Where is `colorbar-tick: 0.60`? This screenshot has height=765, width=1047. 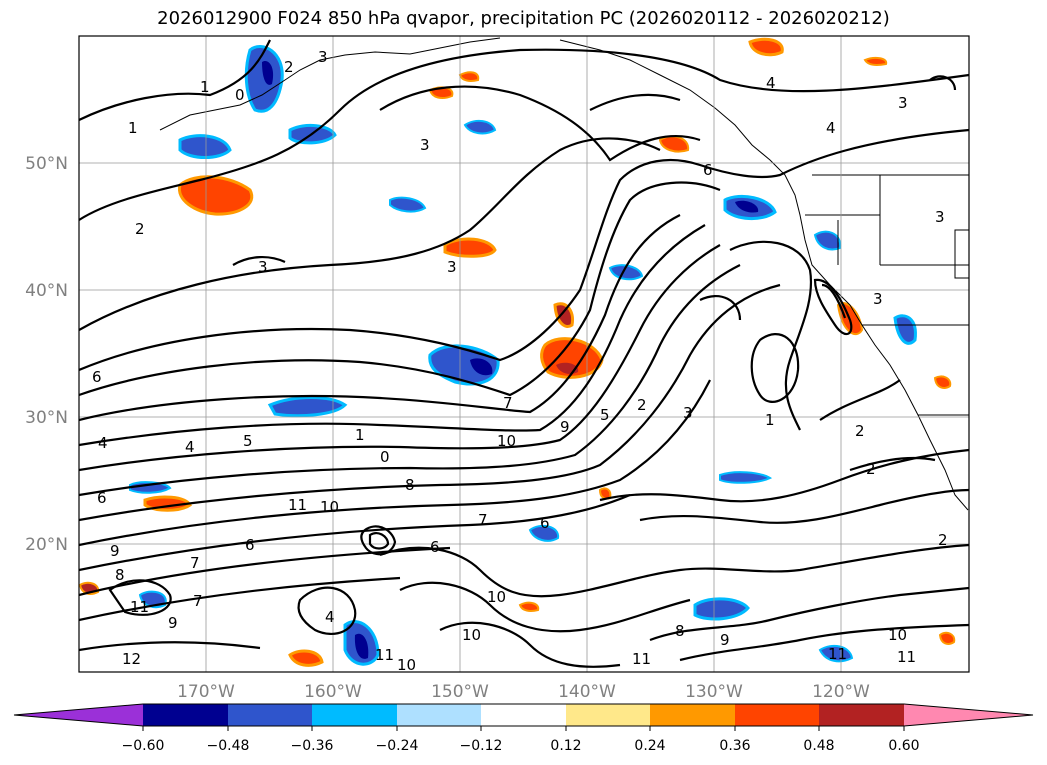
colorbar-tick: 0.60 is located at coordinates (903, 746).